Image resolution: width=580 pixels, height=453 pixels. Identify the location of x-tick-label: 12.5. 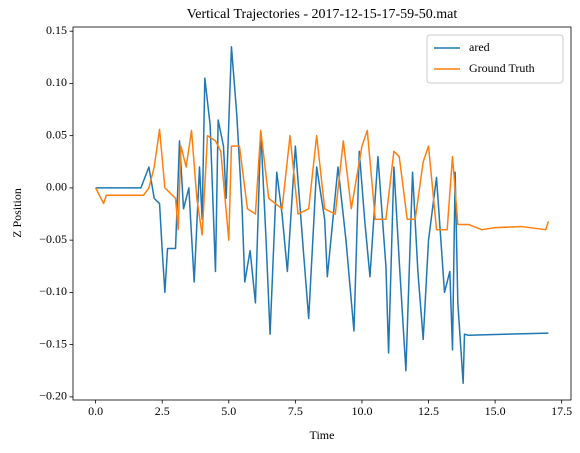
(428, 411).